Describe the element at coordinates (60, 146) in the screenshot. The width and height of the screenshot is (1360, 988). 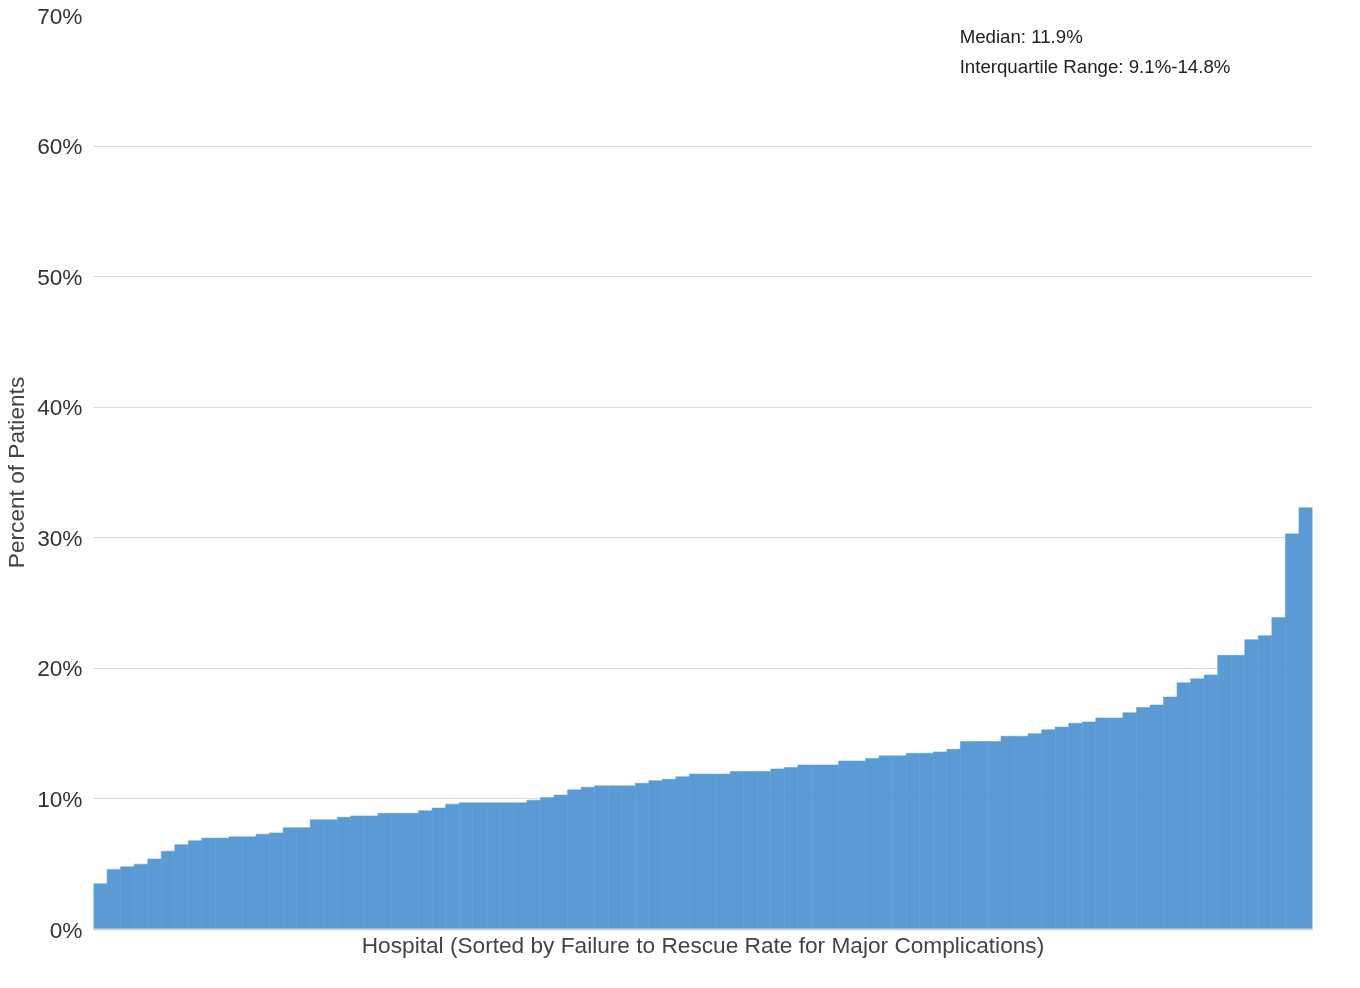
I see `y-tick-label: 60%` at that location.